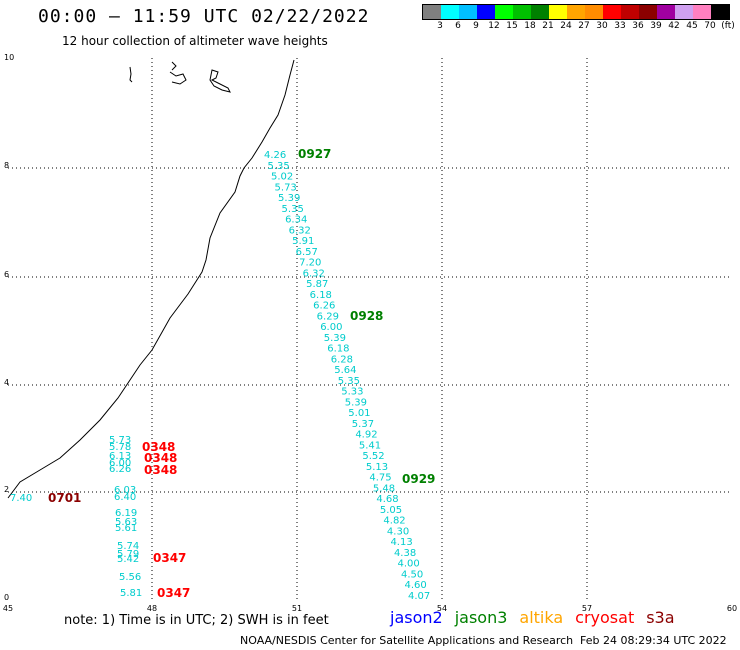  I want to click on island-c, so click(220, 81).